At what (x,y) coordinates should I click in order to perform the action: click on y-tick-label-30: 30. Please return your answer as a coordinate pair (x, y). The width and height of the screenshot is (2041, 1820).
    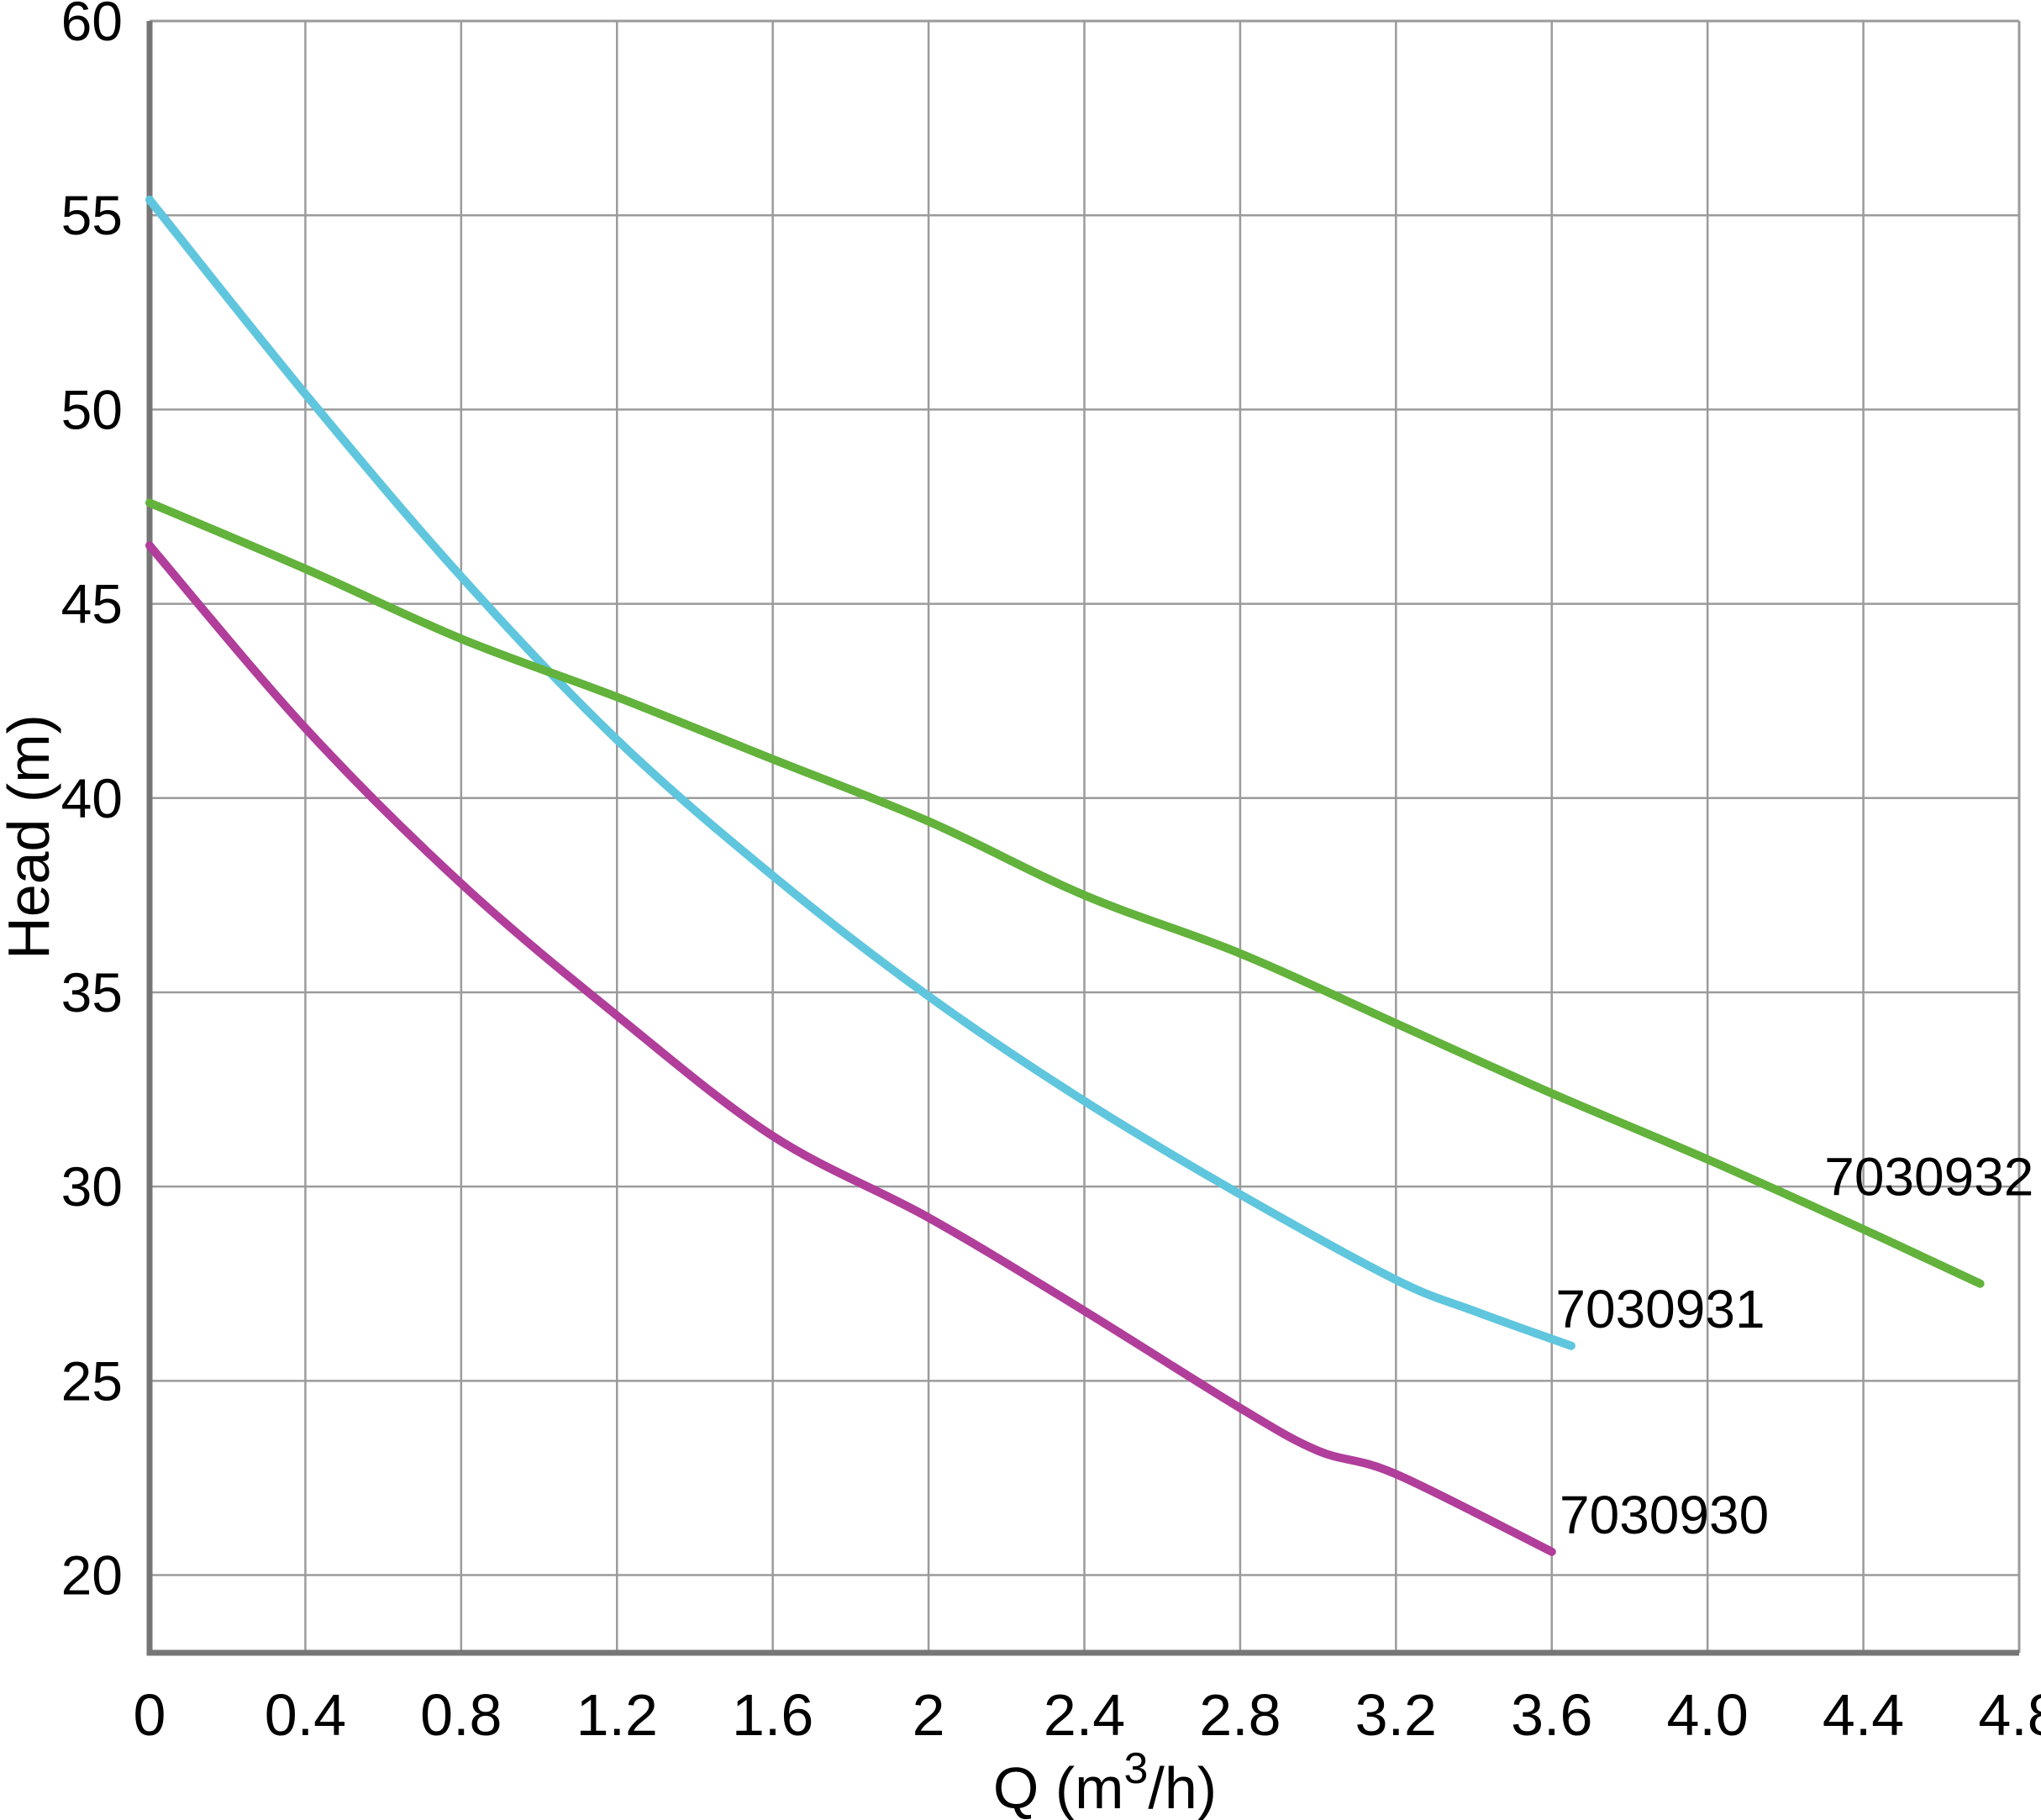
    Looking at the image, I should click on (92, 1186).